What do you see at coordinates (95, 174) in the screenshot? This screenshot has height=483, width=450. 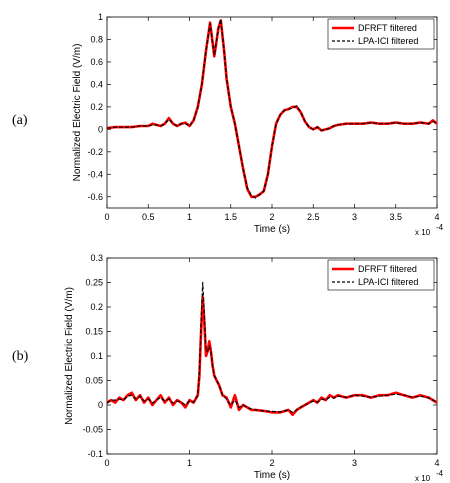 I see `y-tick-label: -0.4` at bounding box center [95, 174].